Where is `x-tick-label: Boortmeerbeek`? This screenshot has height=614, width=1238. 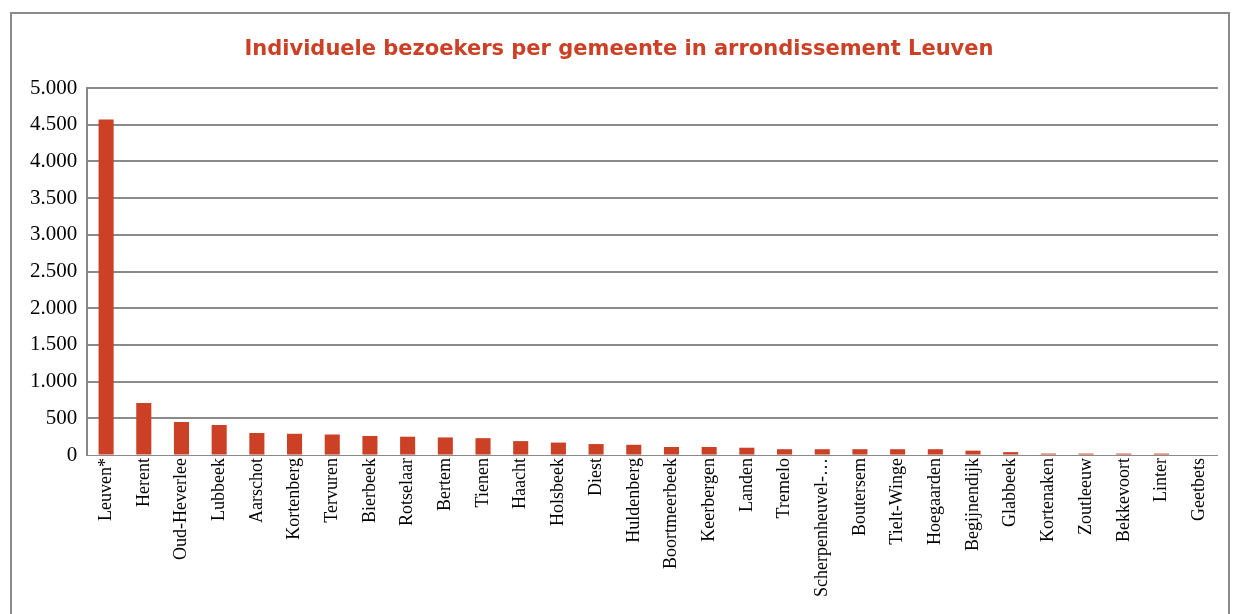 x-tick-label: Boortmeerbeek is located at coordinates (670, 514).